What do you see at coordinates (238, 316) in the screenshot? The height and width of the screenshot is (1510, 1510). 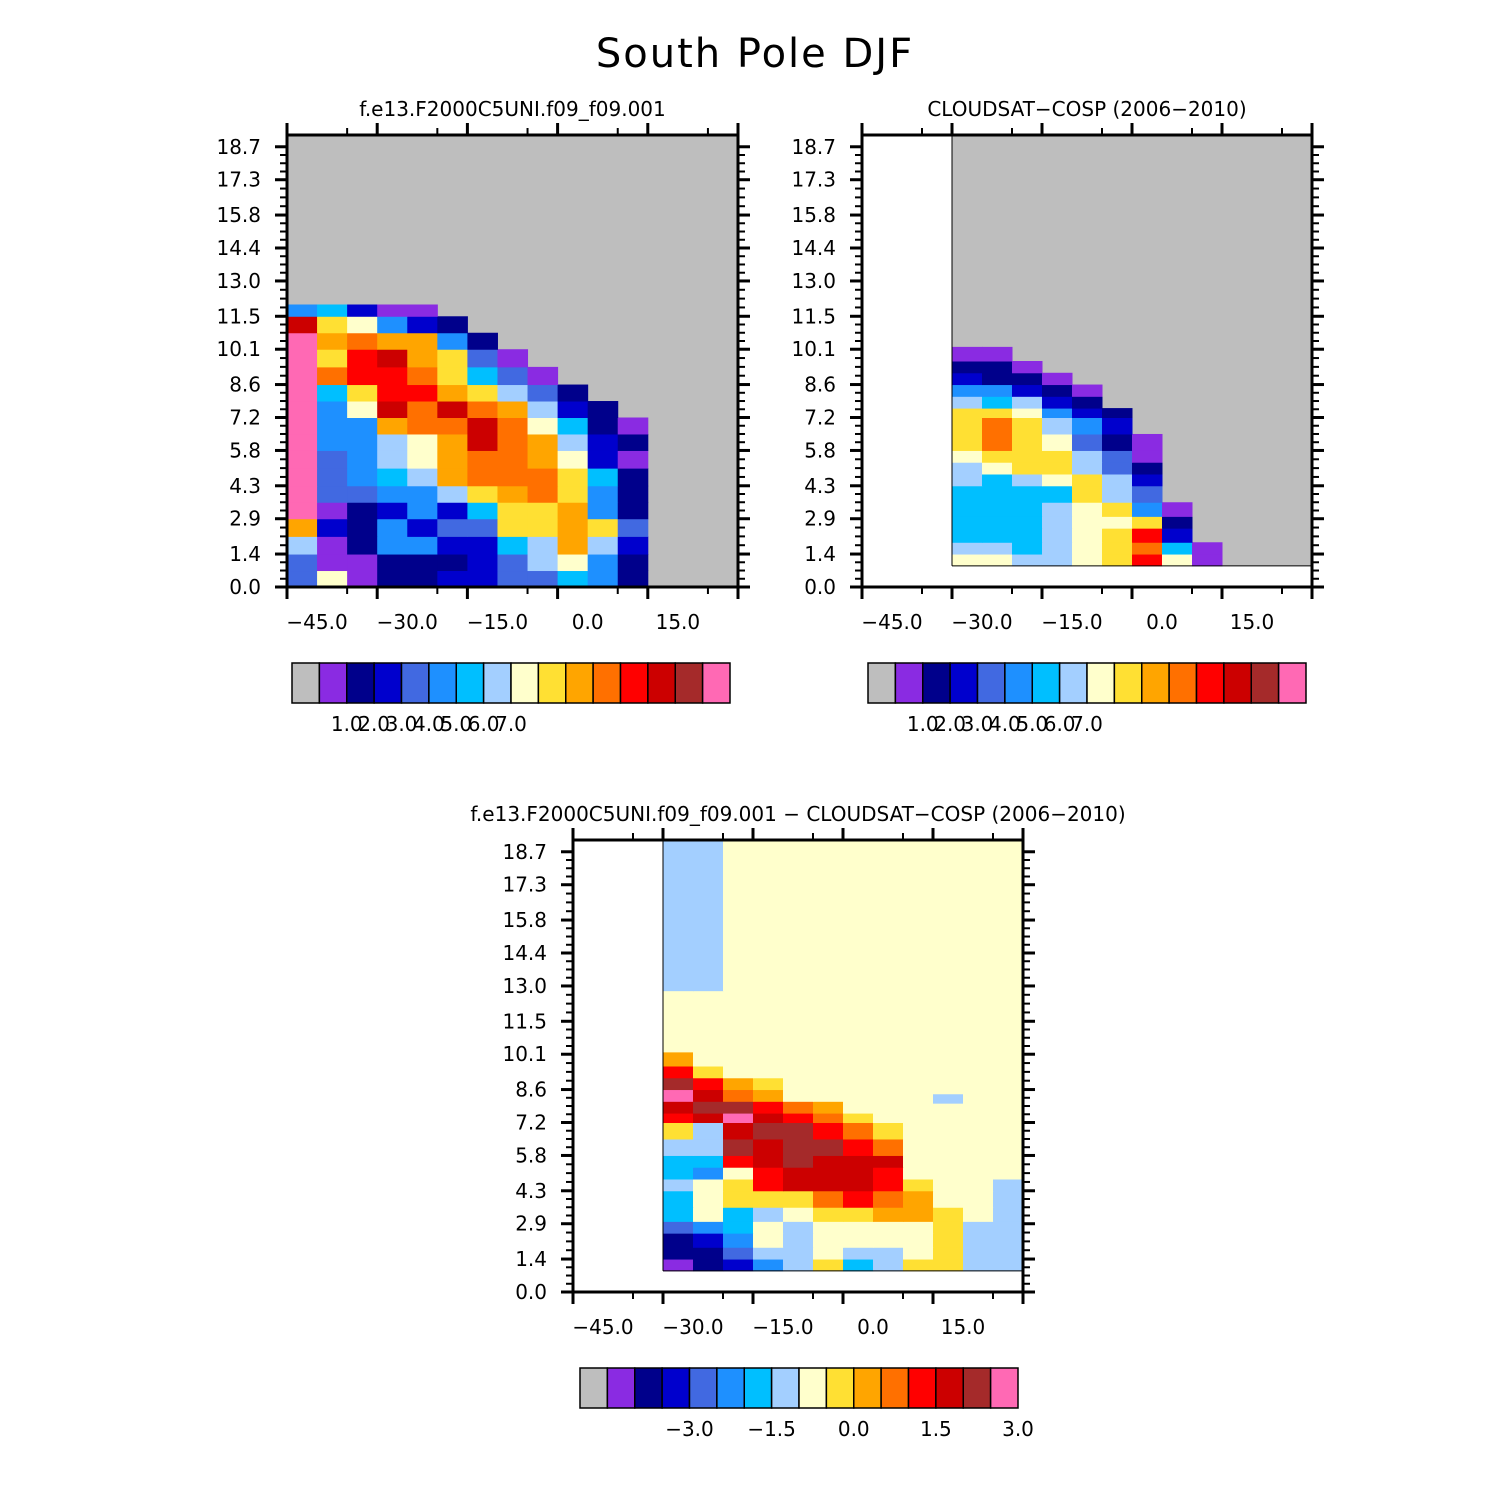 I see `y-tick-label: 11.5` at bounding box center [238, 316].